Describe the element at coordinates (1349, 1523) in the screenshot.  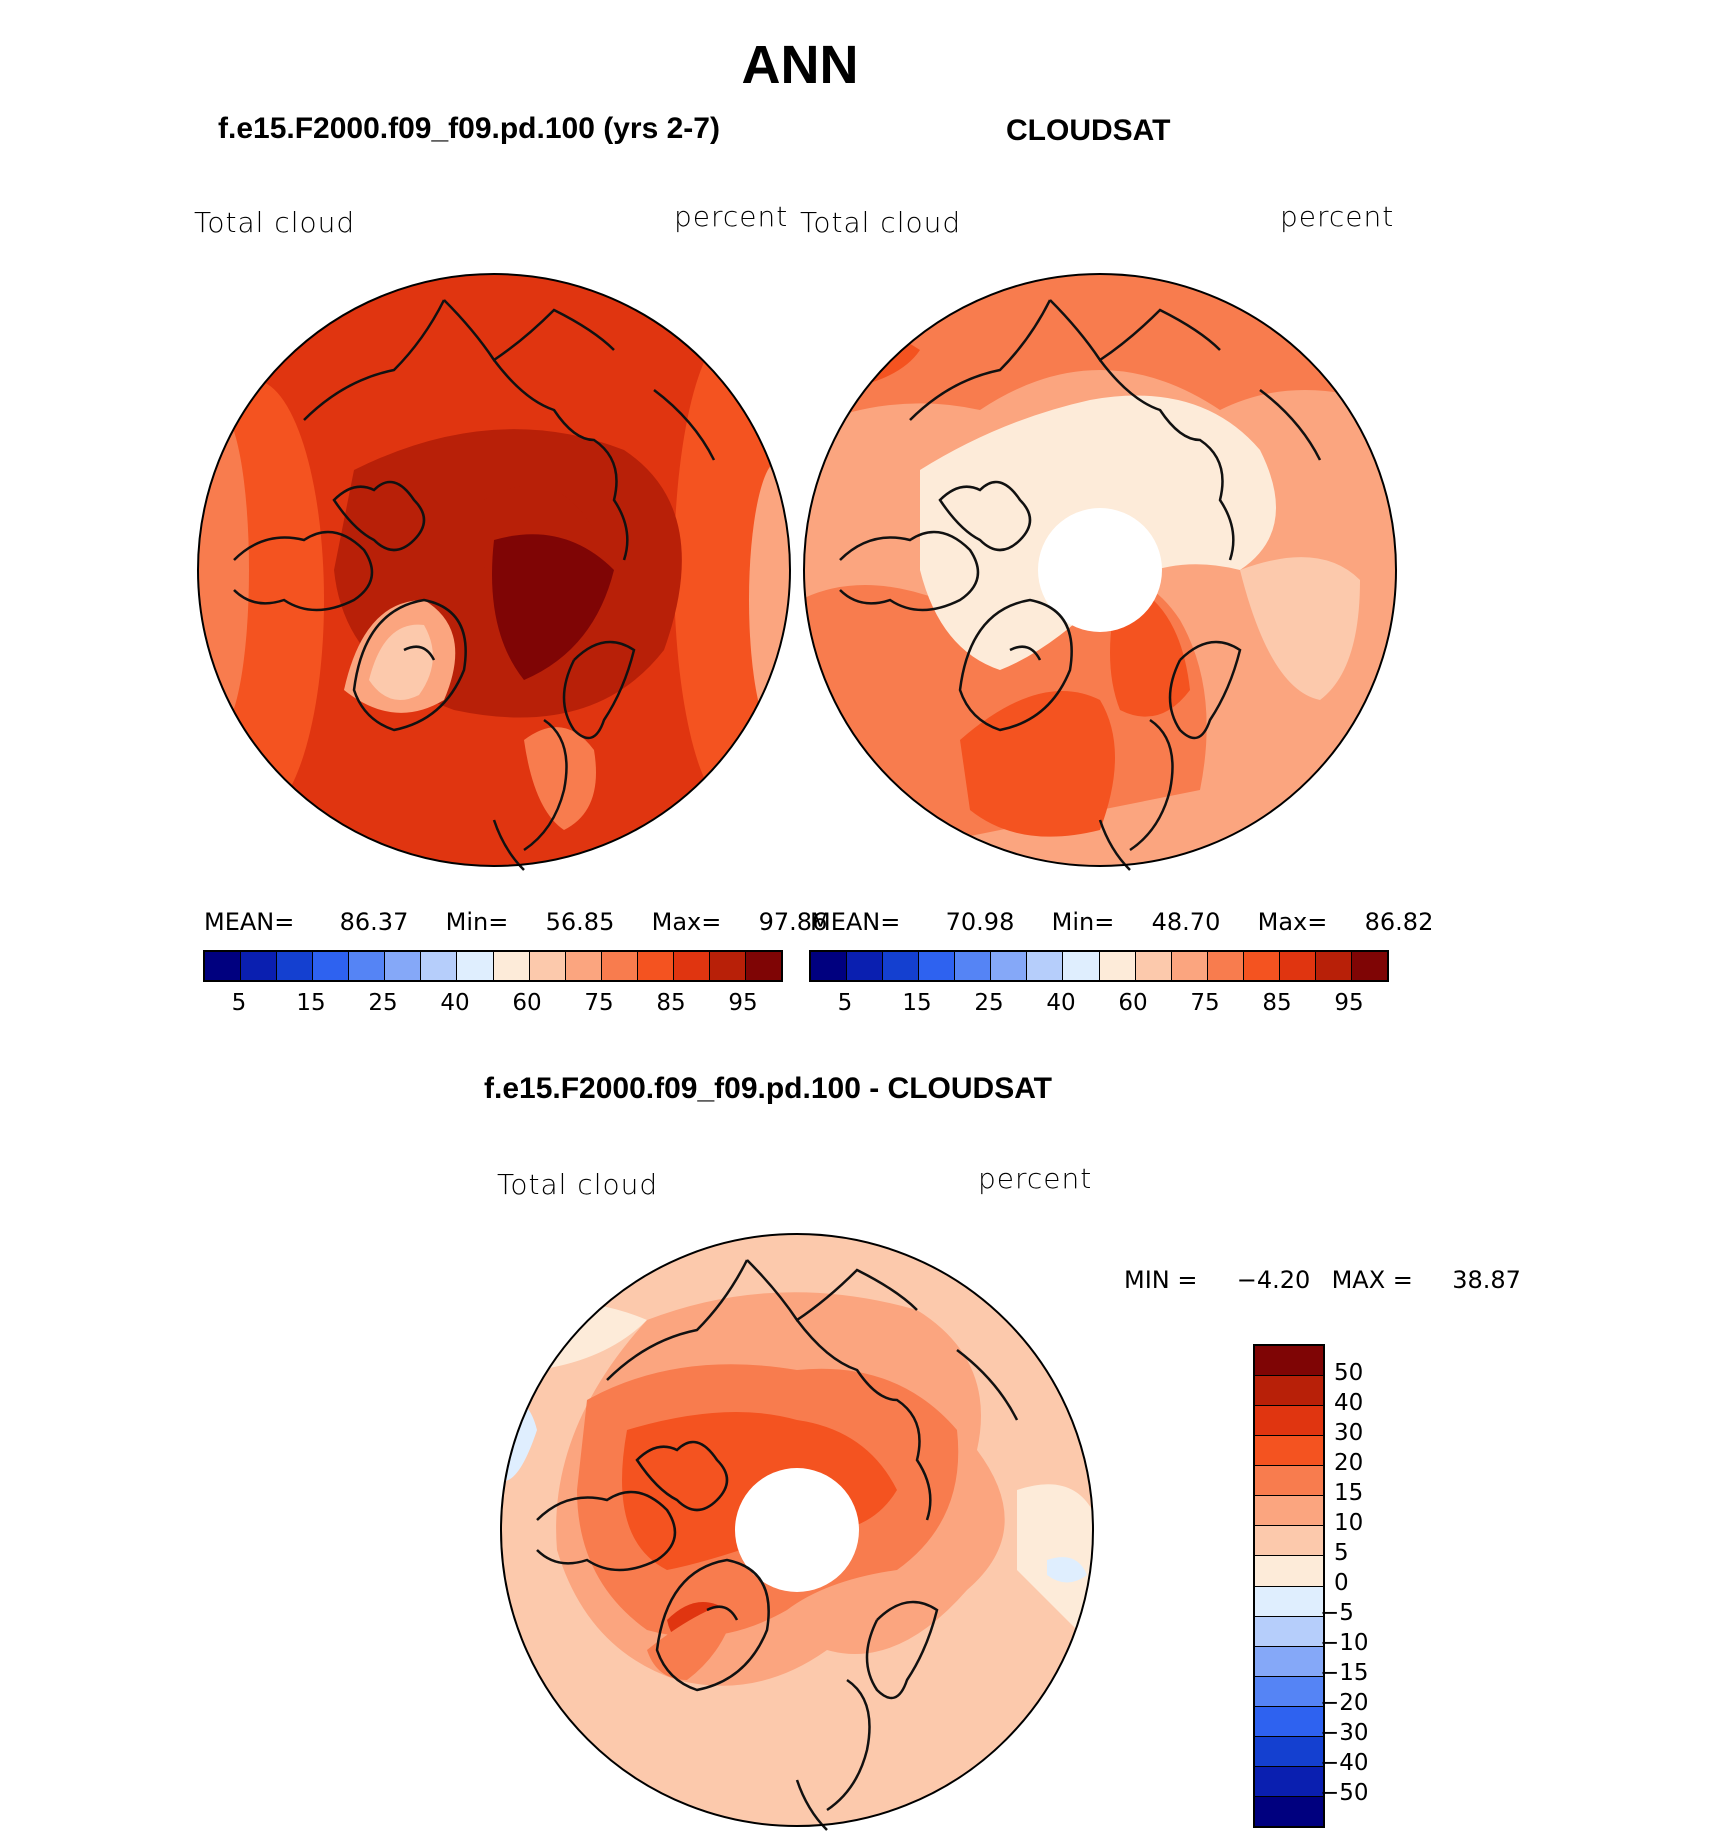
I see `colorbar-difference-tick-label: 10` at that location.